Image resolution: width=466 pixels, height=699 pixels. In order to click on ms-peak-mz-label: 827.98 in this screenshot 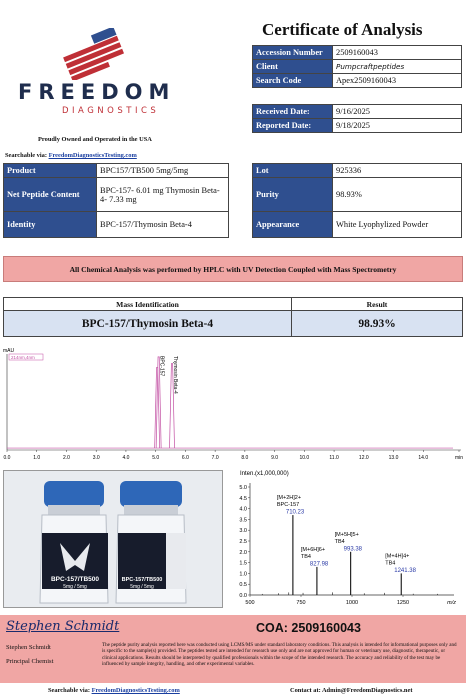, I will do `click(319, 564)`.